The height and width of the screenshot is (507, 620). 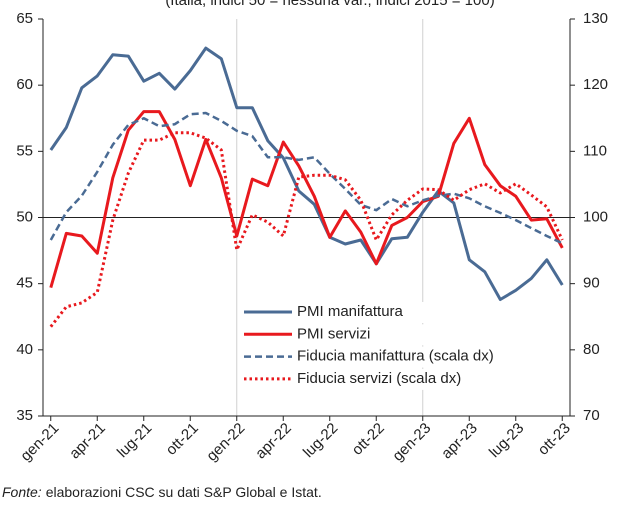 I want to click on x-tick-label: ott-21, so click(x=182, y=439).